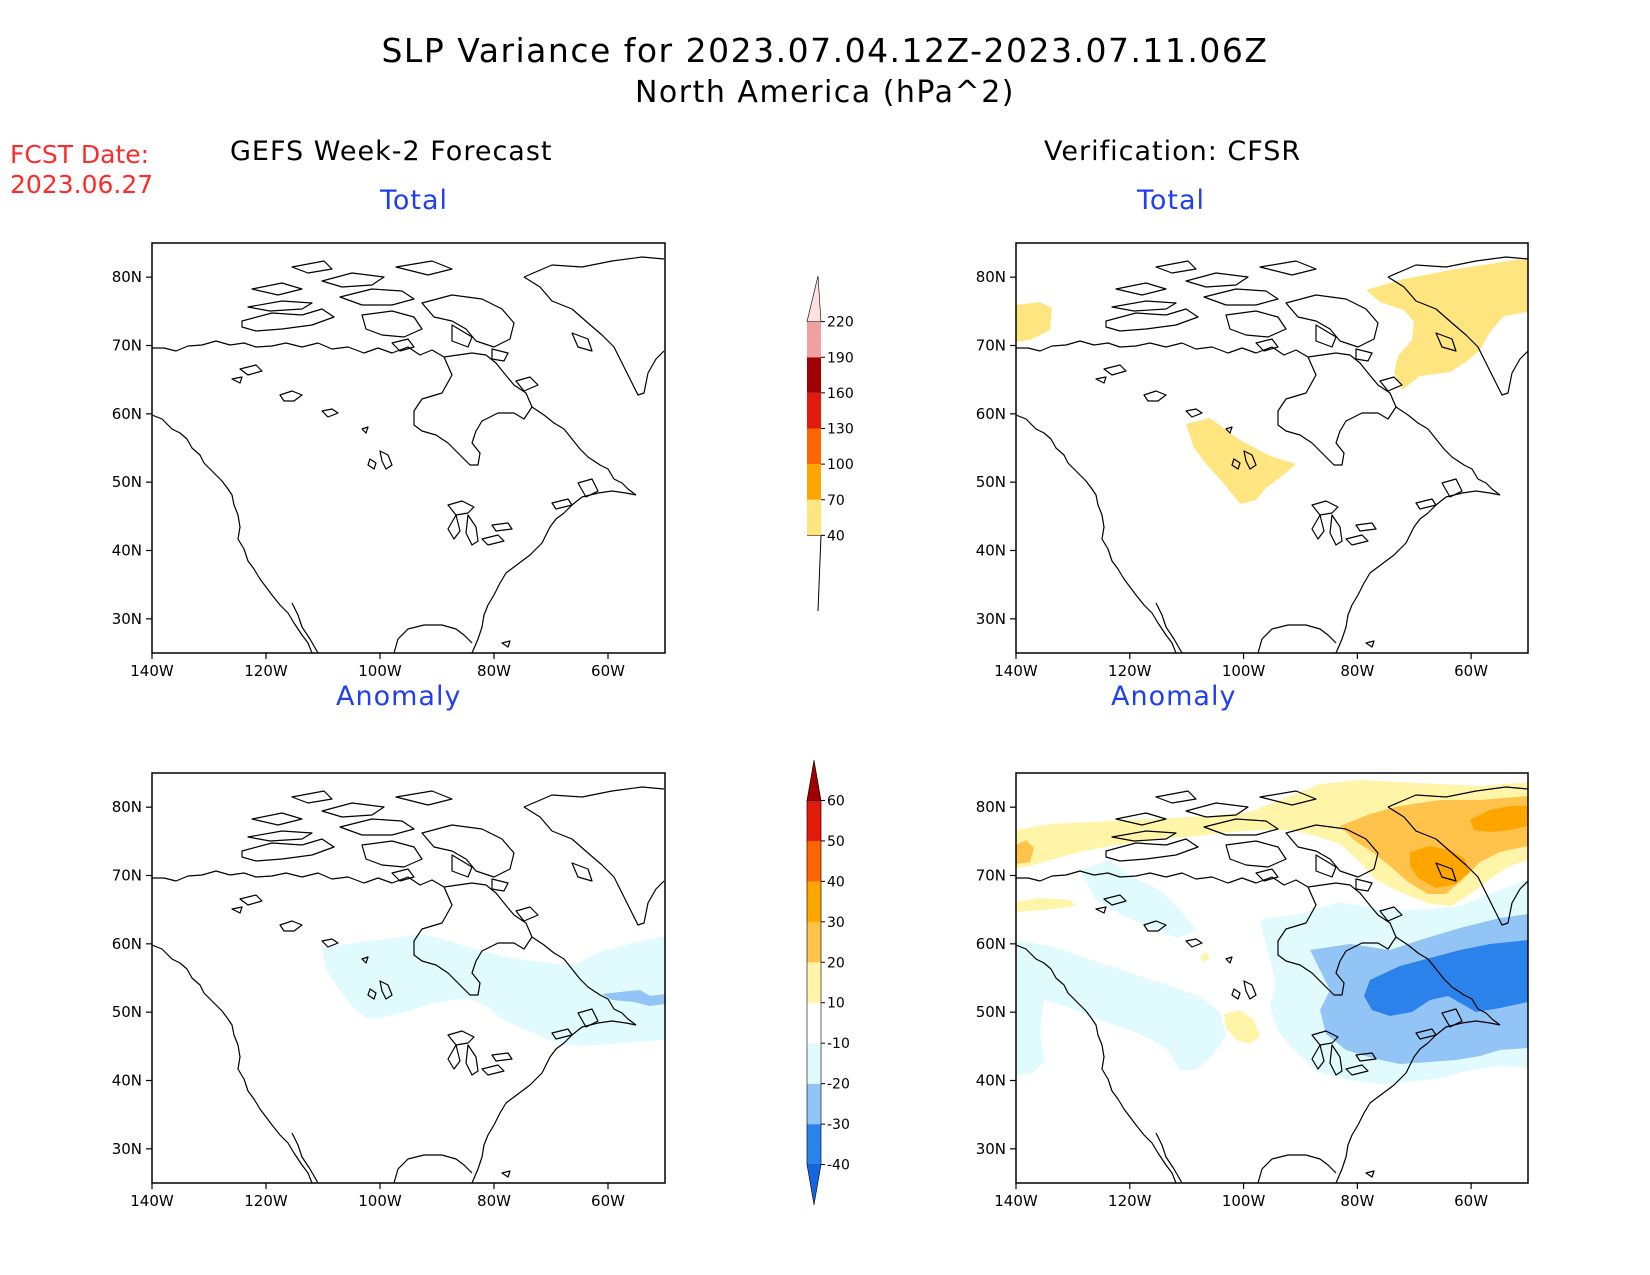  Describe the element at coordinates (840, 430) in the screenshot. I see `colorbar-total-label: 130` at that location.